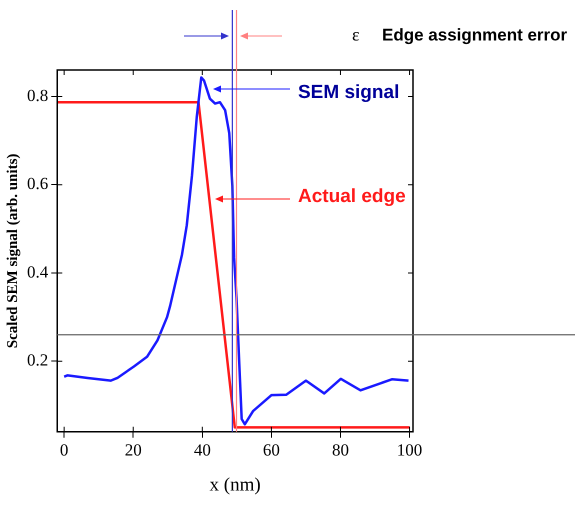 Image resolution: width=579 pixels, height=505 pixels. What do you see at coordinates (356, 34) in the screenshot?
I see `text: ε` at bounding box center [356, 34].